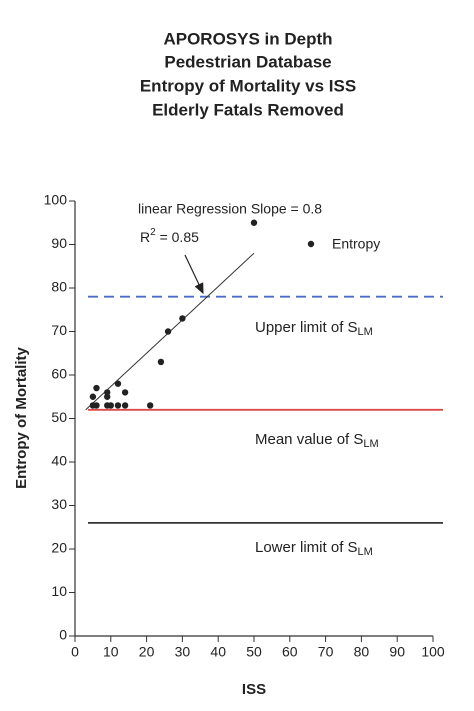  What do you see at coordinates (247, 38) in the screenshot?
I see `chart-title: APOROSYS in Depth` at bounding box center [247, 38].